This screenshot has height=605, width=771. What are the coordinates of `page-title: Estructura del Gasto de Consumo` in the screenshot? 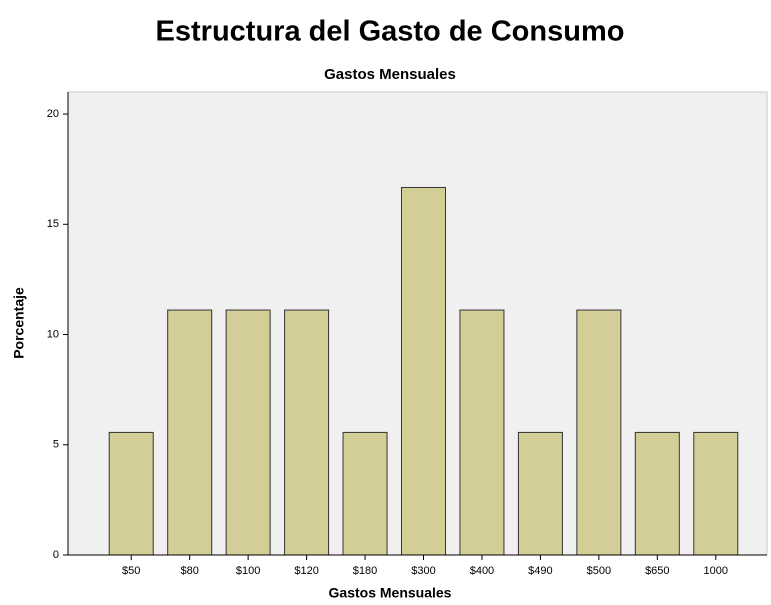 It's located at (390, 32).